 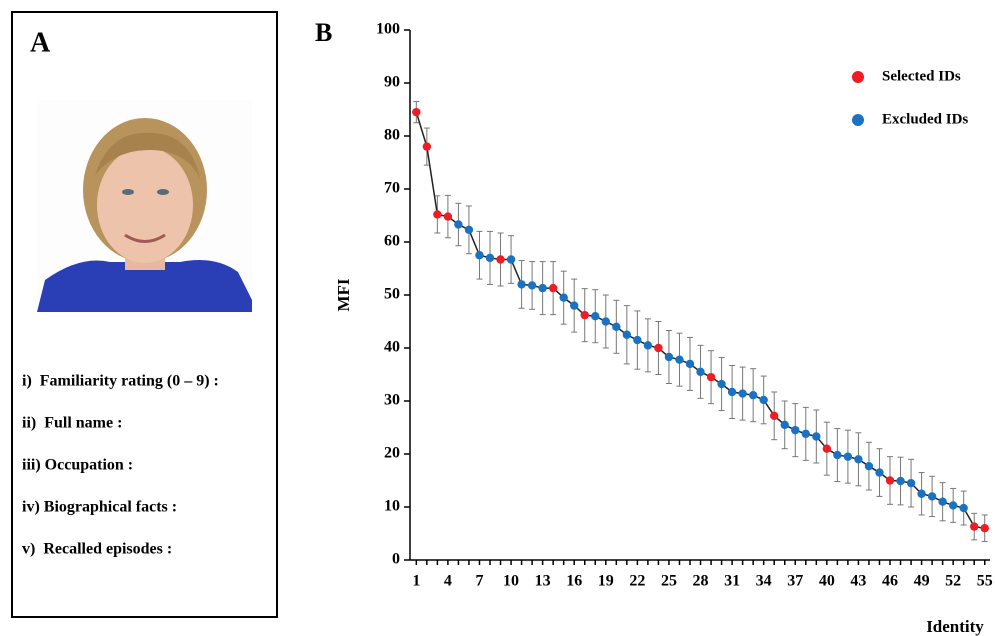 I want to click on x-tick-label: 22, so click(x=637, y=581).